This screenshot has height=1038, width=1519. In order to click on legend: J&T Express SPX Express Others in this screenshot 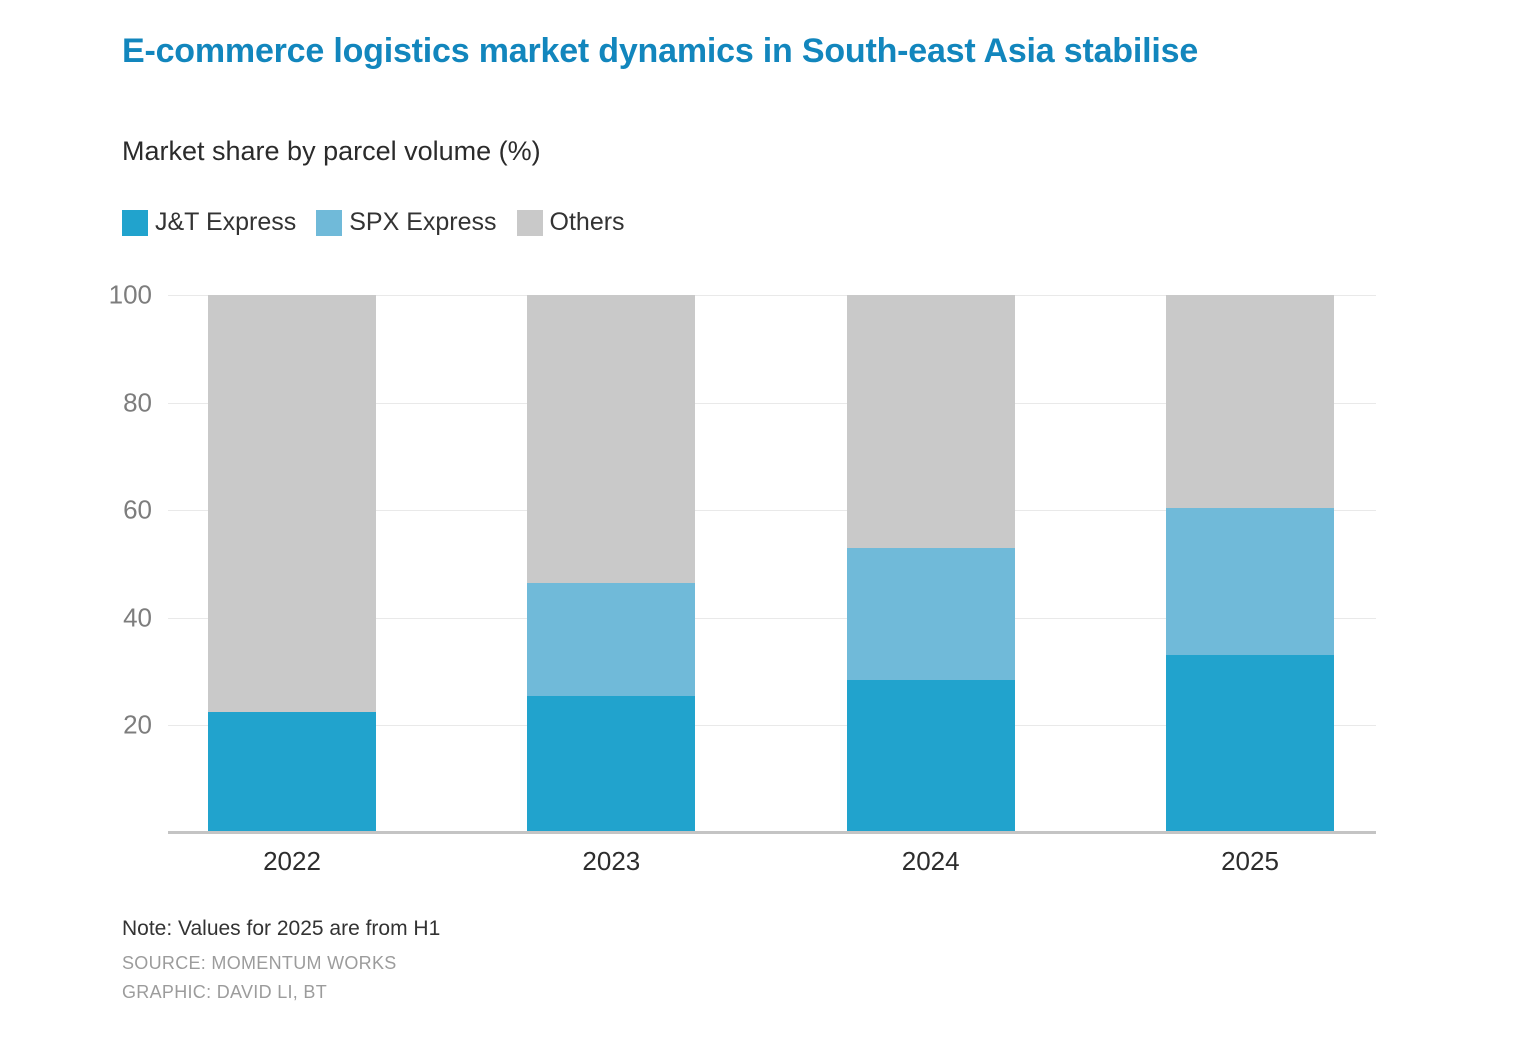, I will do `click(373, 222)`.